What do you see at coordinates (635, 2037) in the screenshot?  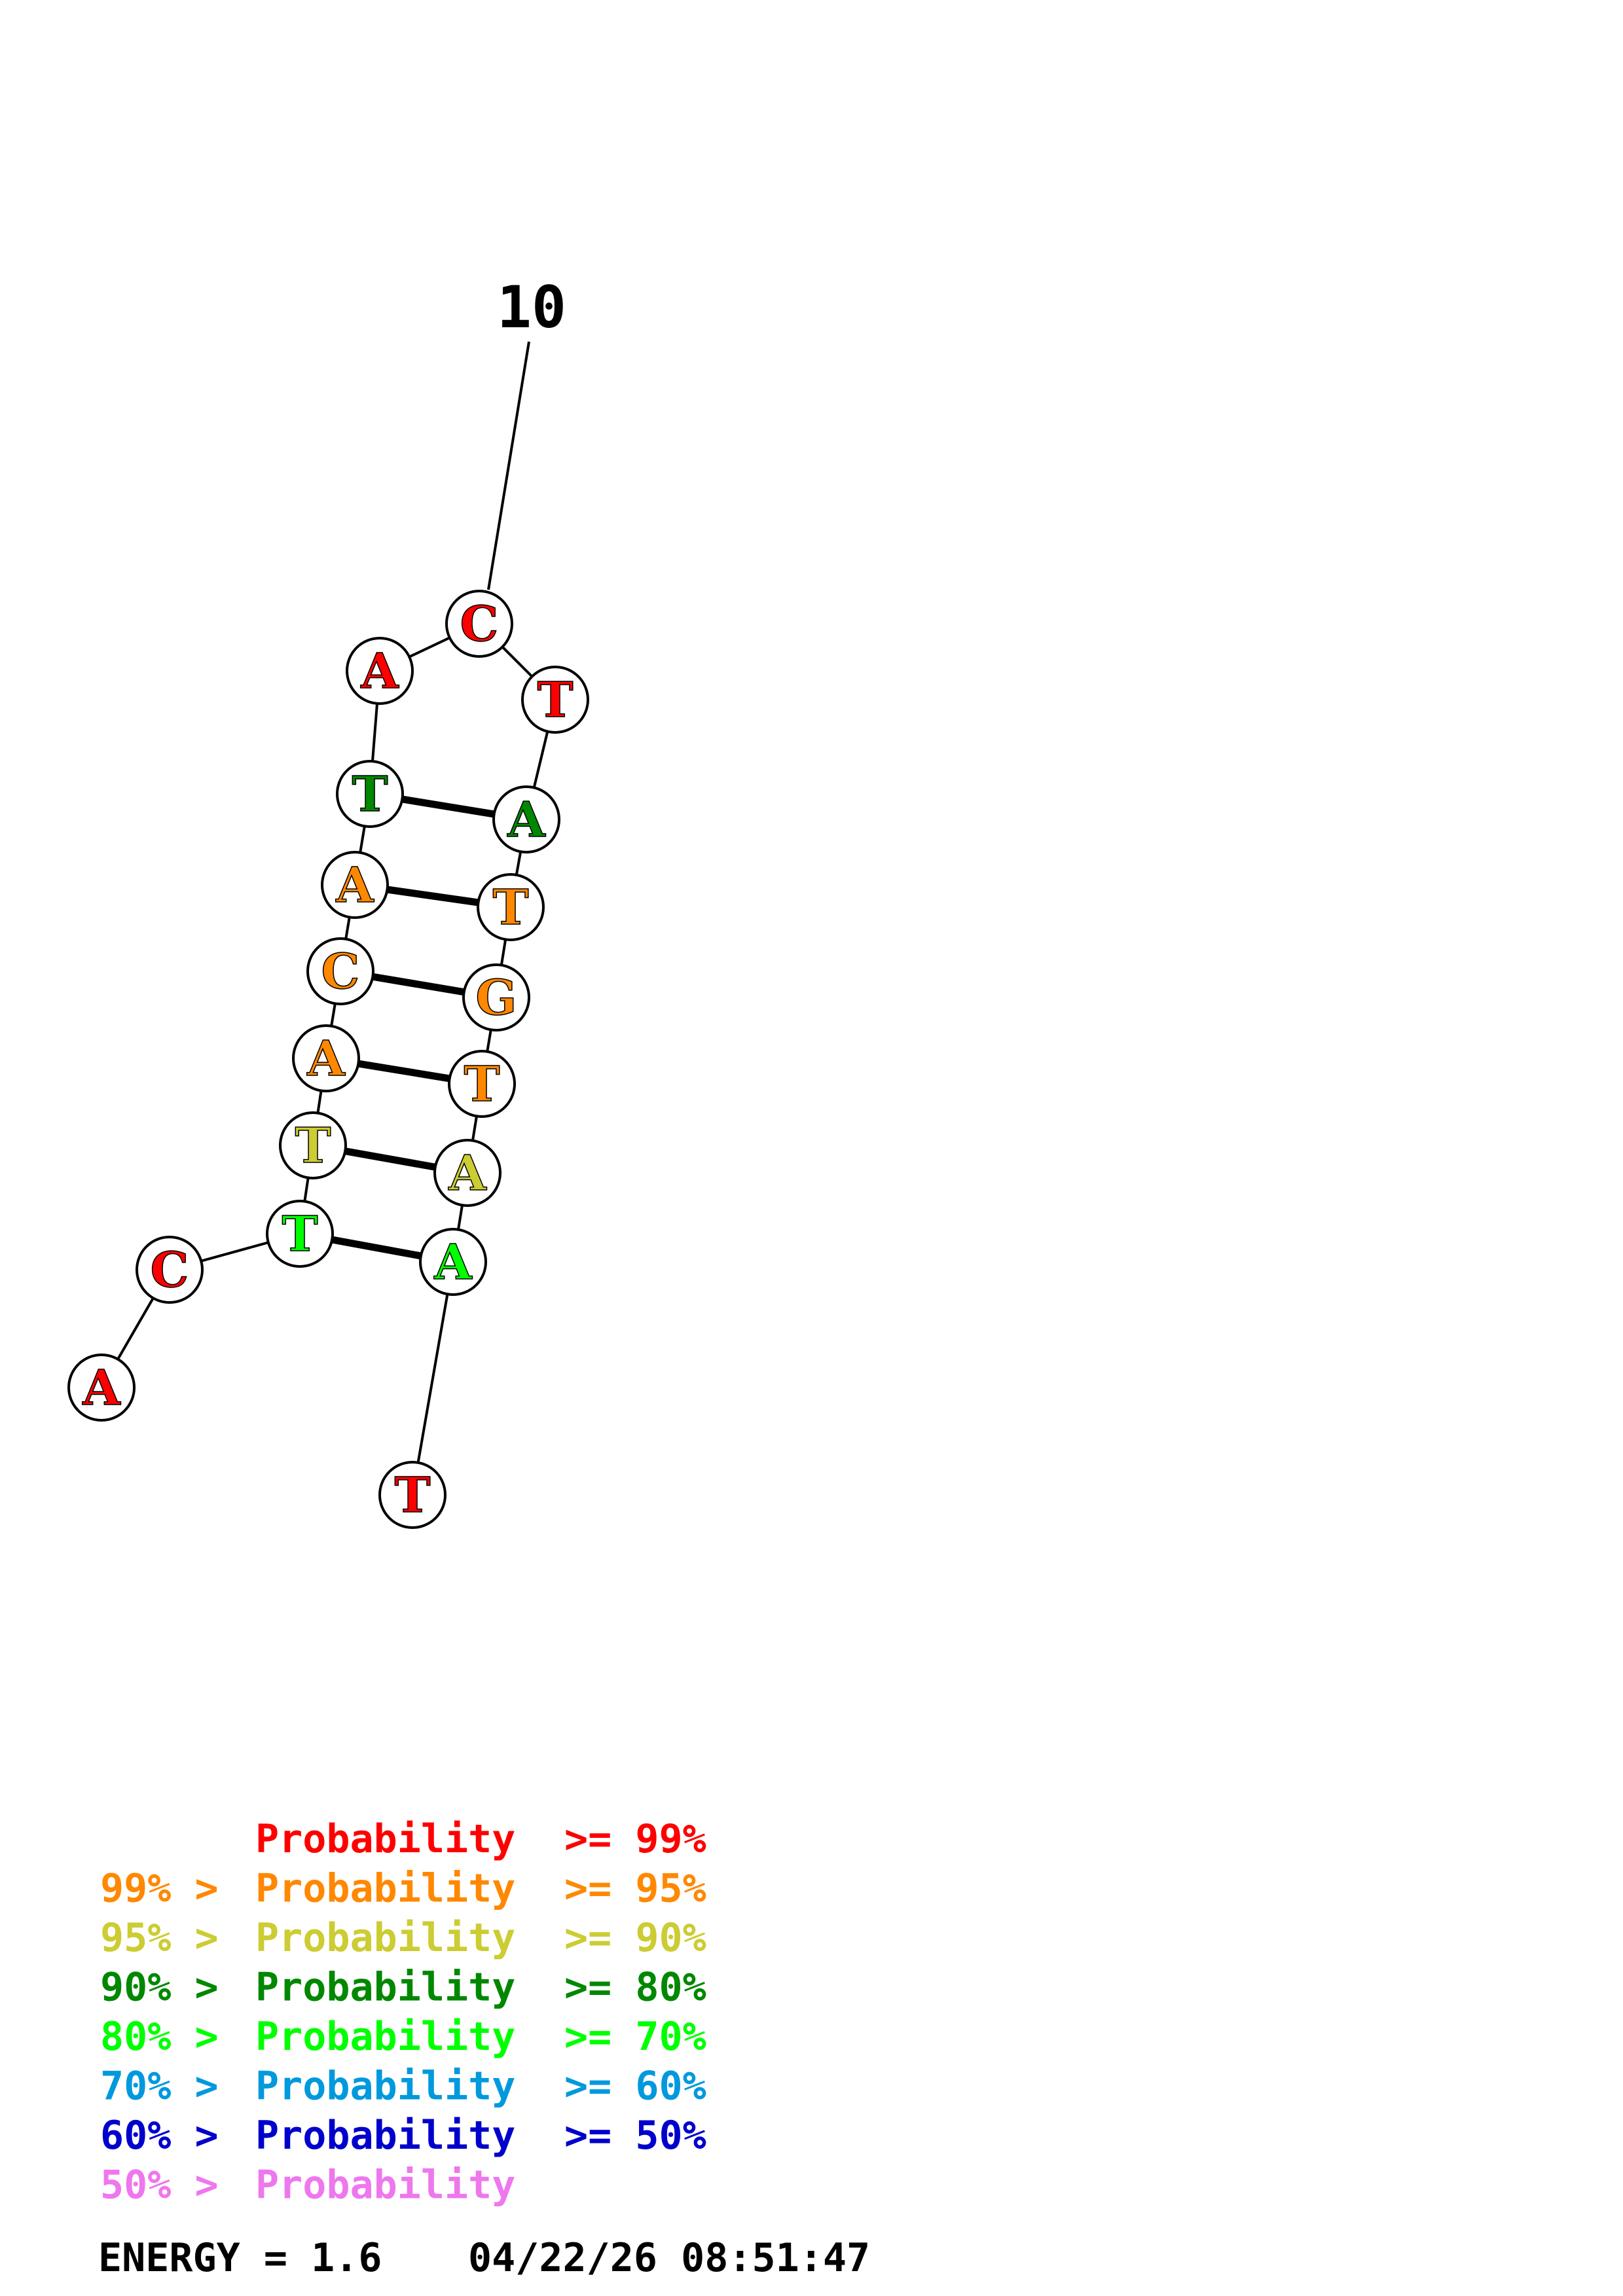 I see `legend-threshold: >= 70%` at bounding box center [635, 2037].